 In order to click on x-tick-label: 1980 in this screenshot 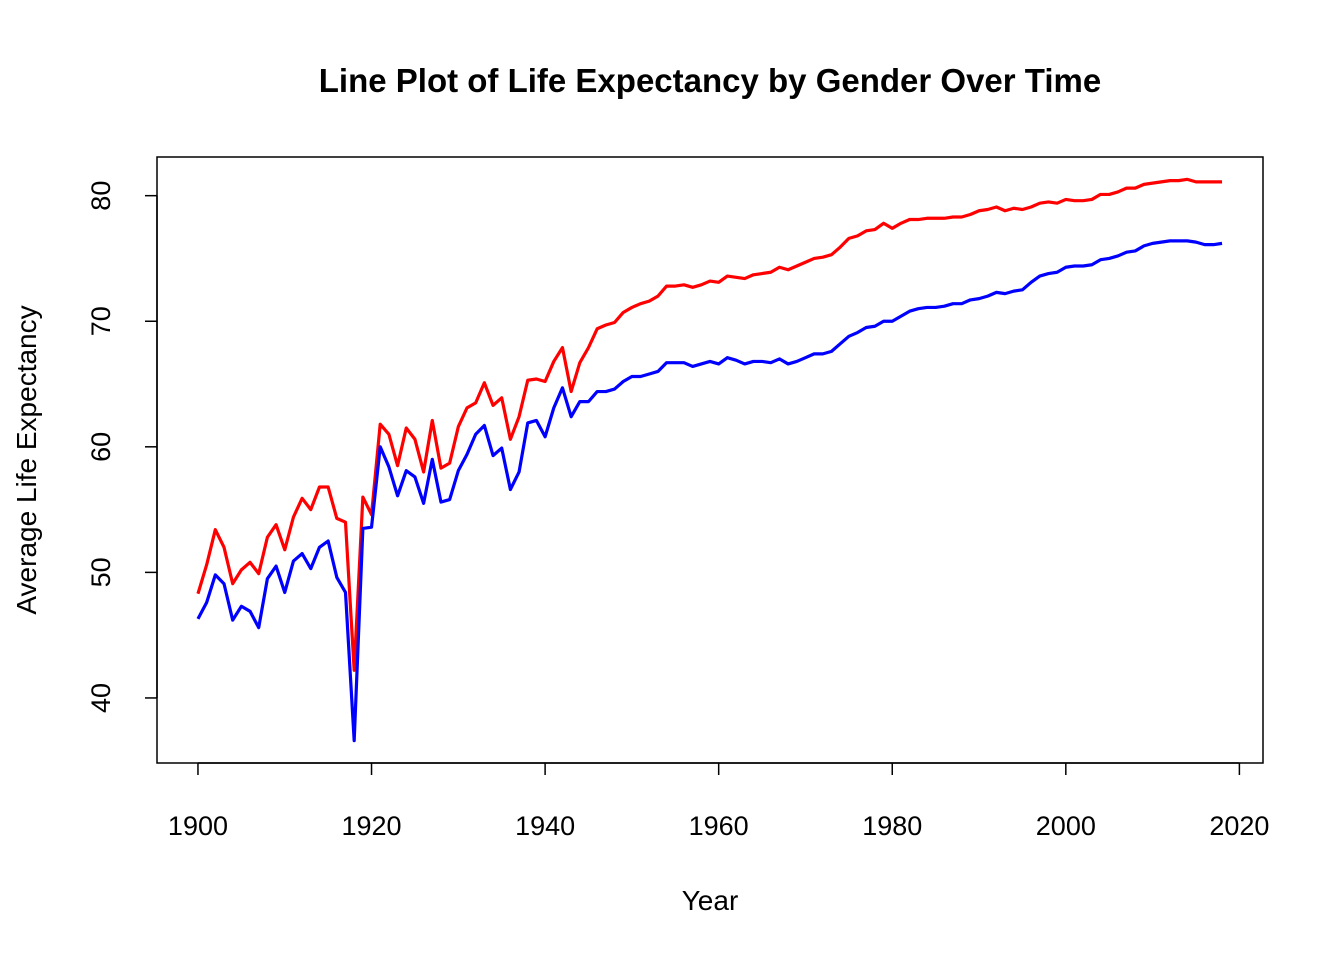, I will do `click(892, 826)`.